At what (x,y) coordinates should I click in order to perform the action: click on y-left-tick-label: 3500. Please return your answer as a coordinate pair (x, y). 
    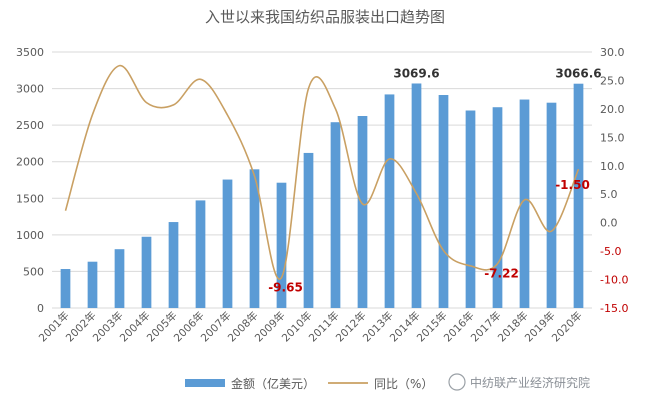
    Looking at the image, I should click on (30, 52).